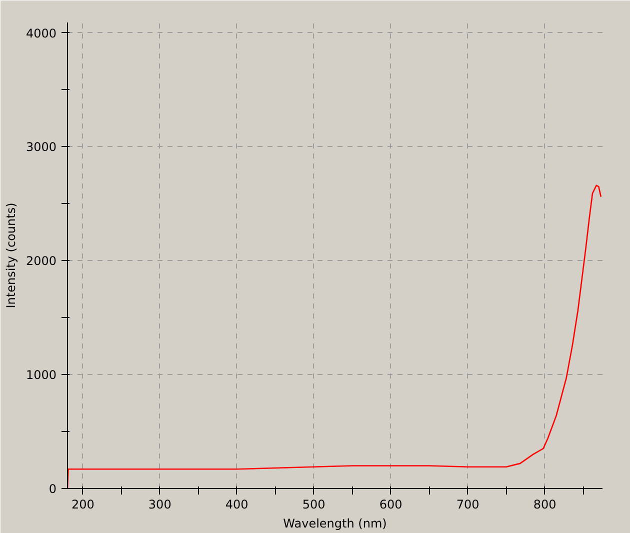  Describe the element at coordinates (468, 505) in the screenshot. I see `x-tick-label: 700` at that location.